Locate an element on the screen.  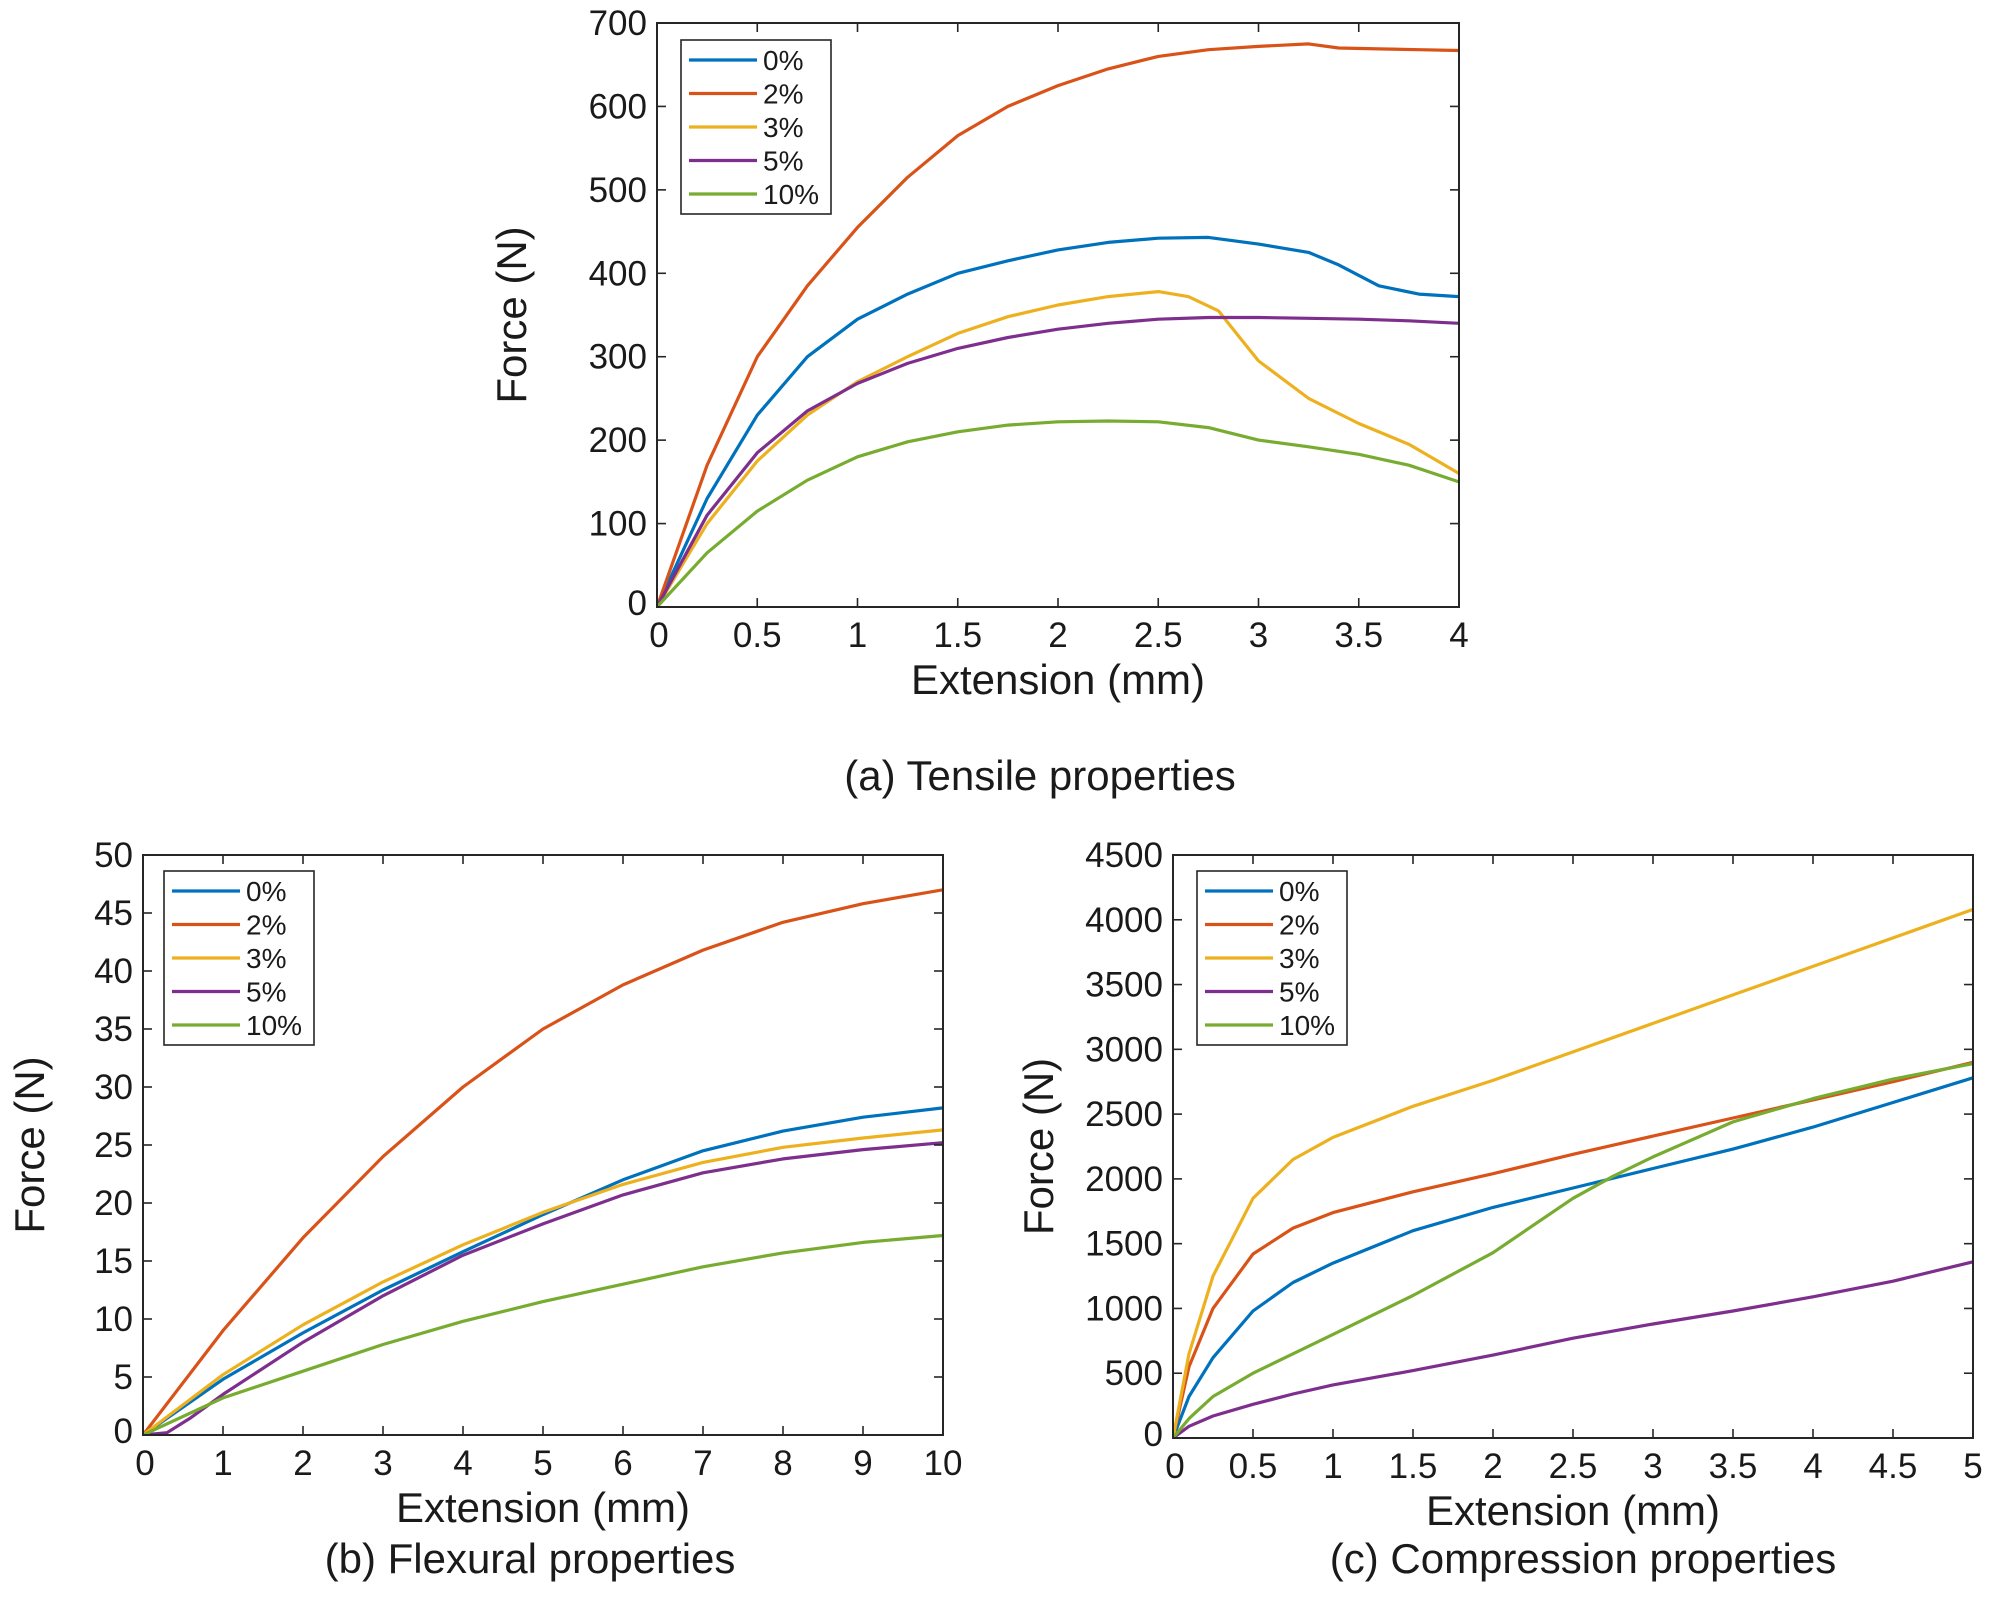
flexural-x-tick-label: 2 is located at coordinates (302, 1463).